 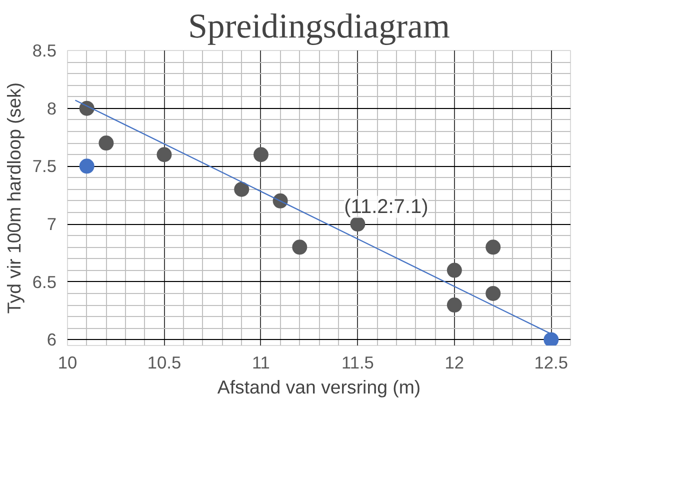 What do you see at coordinates (68, 362) in the screenshot?
I see `x-tick-label: 10` at bounding box center [68, 362].